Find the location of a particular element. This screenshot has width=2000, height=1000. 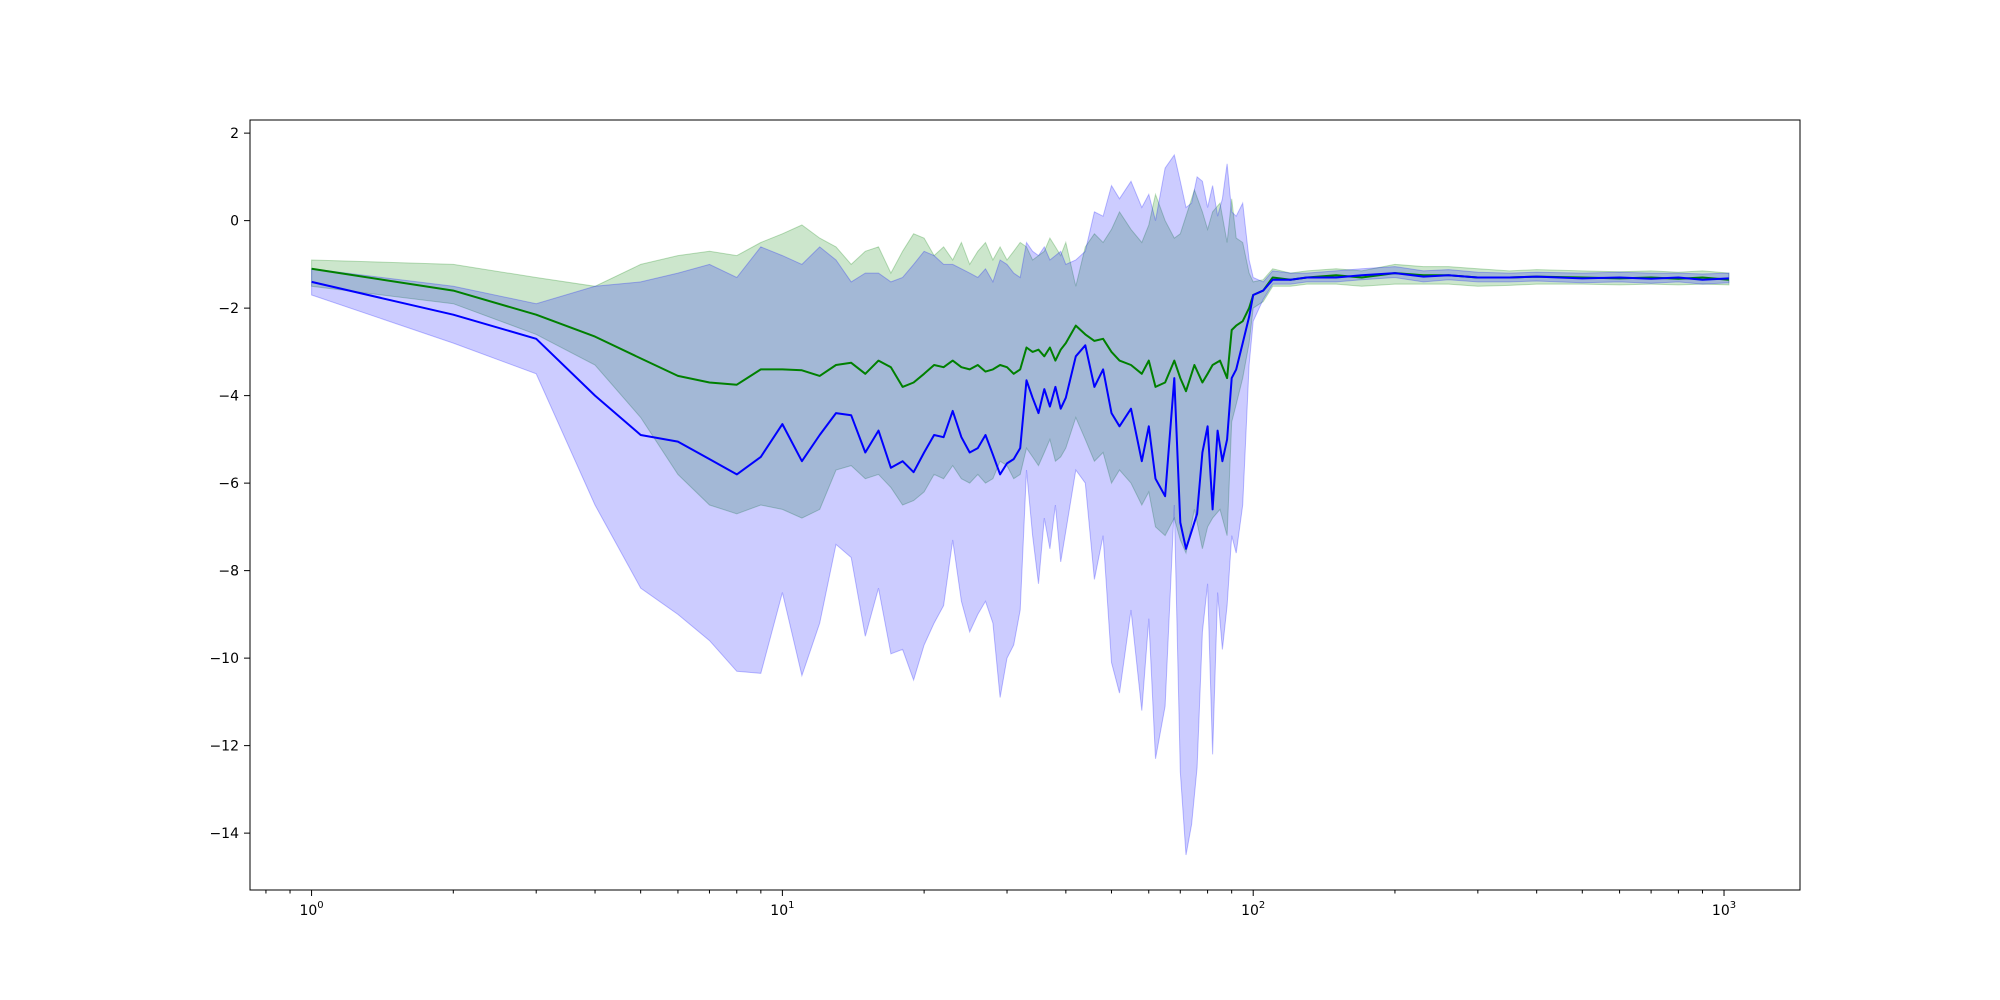

y-tick-label: −14 is located at coordinates (224, 834).